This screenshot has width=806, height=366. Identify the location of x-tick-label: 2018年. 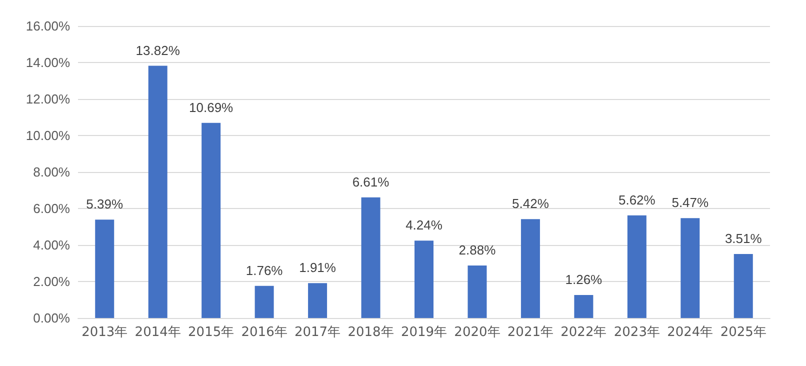
(371, 332).